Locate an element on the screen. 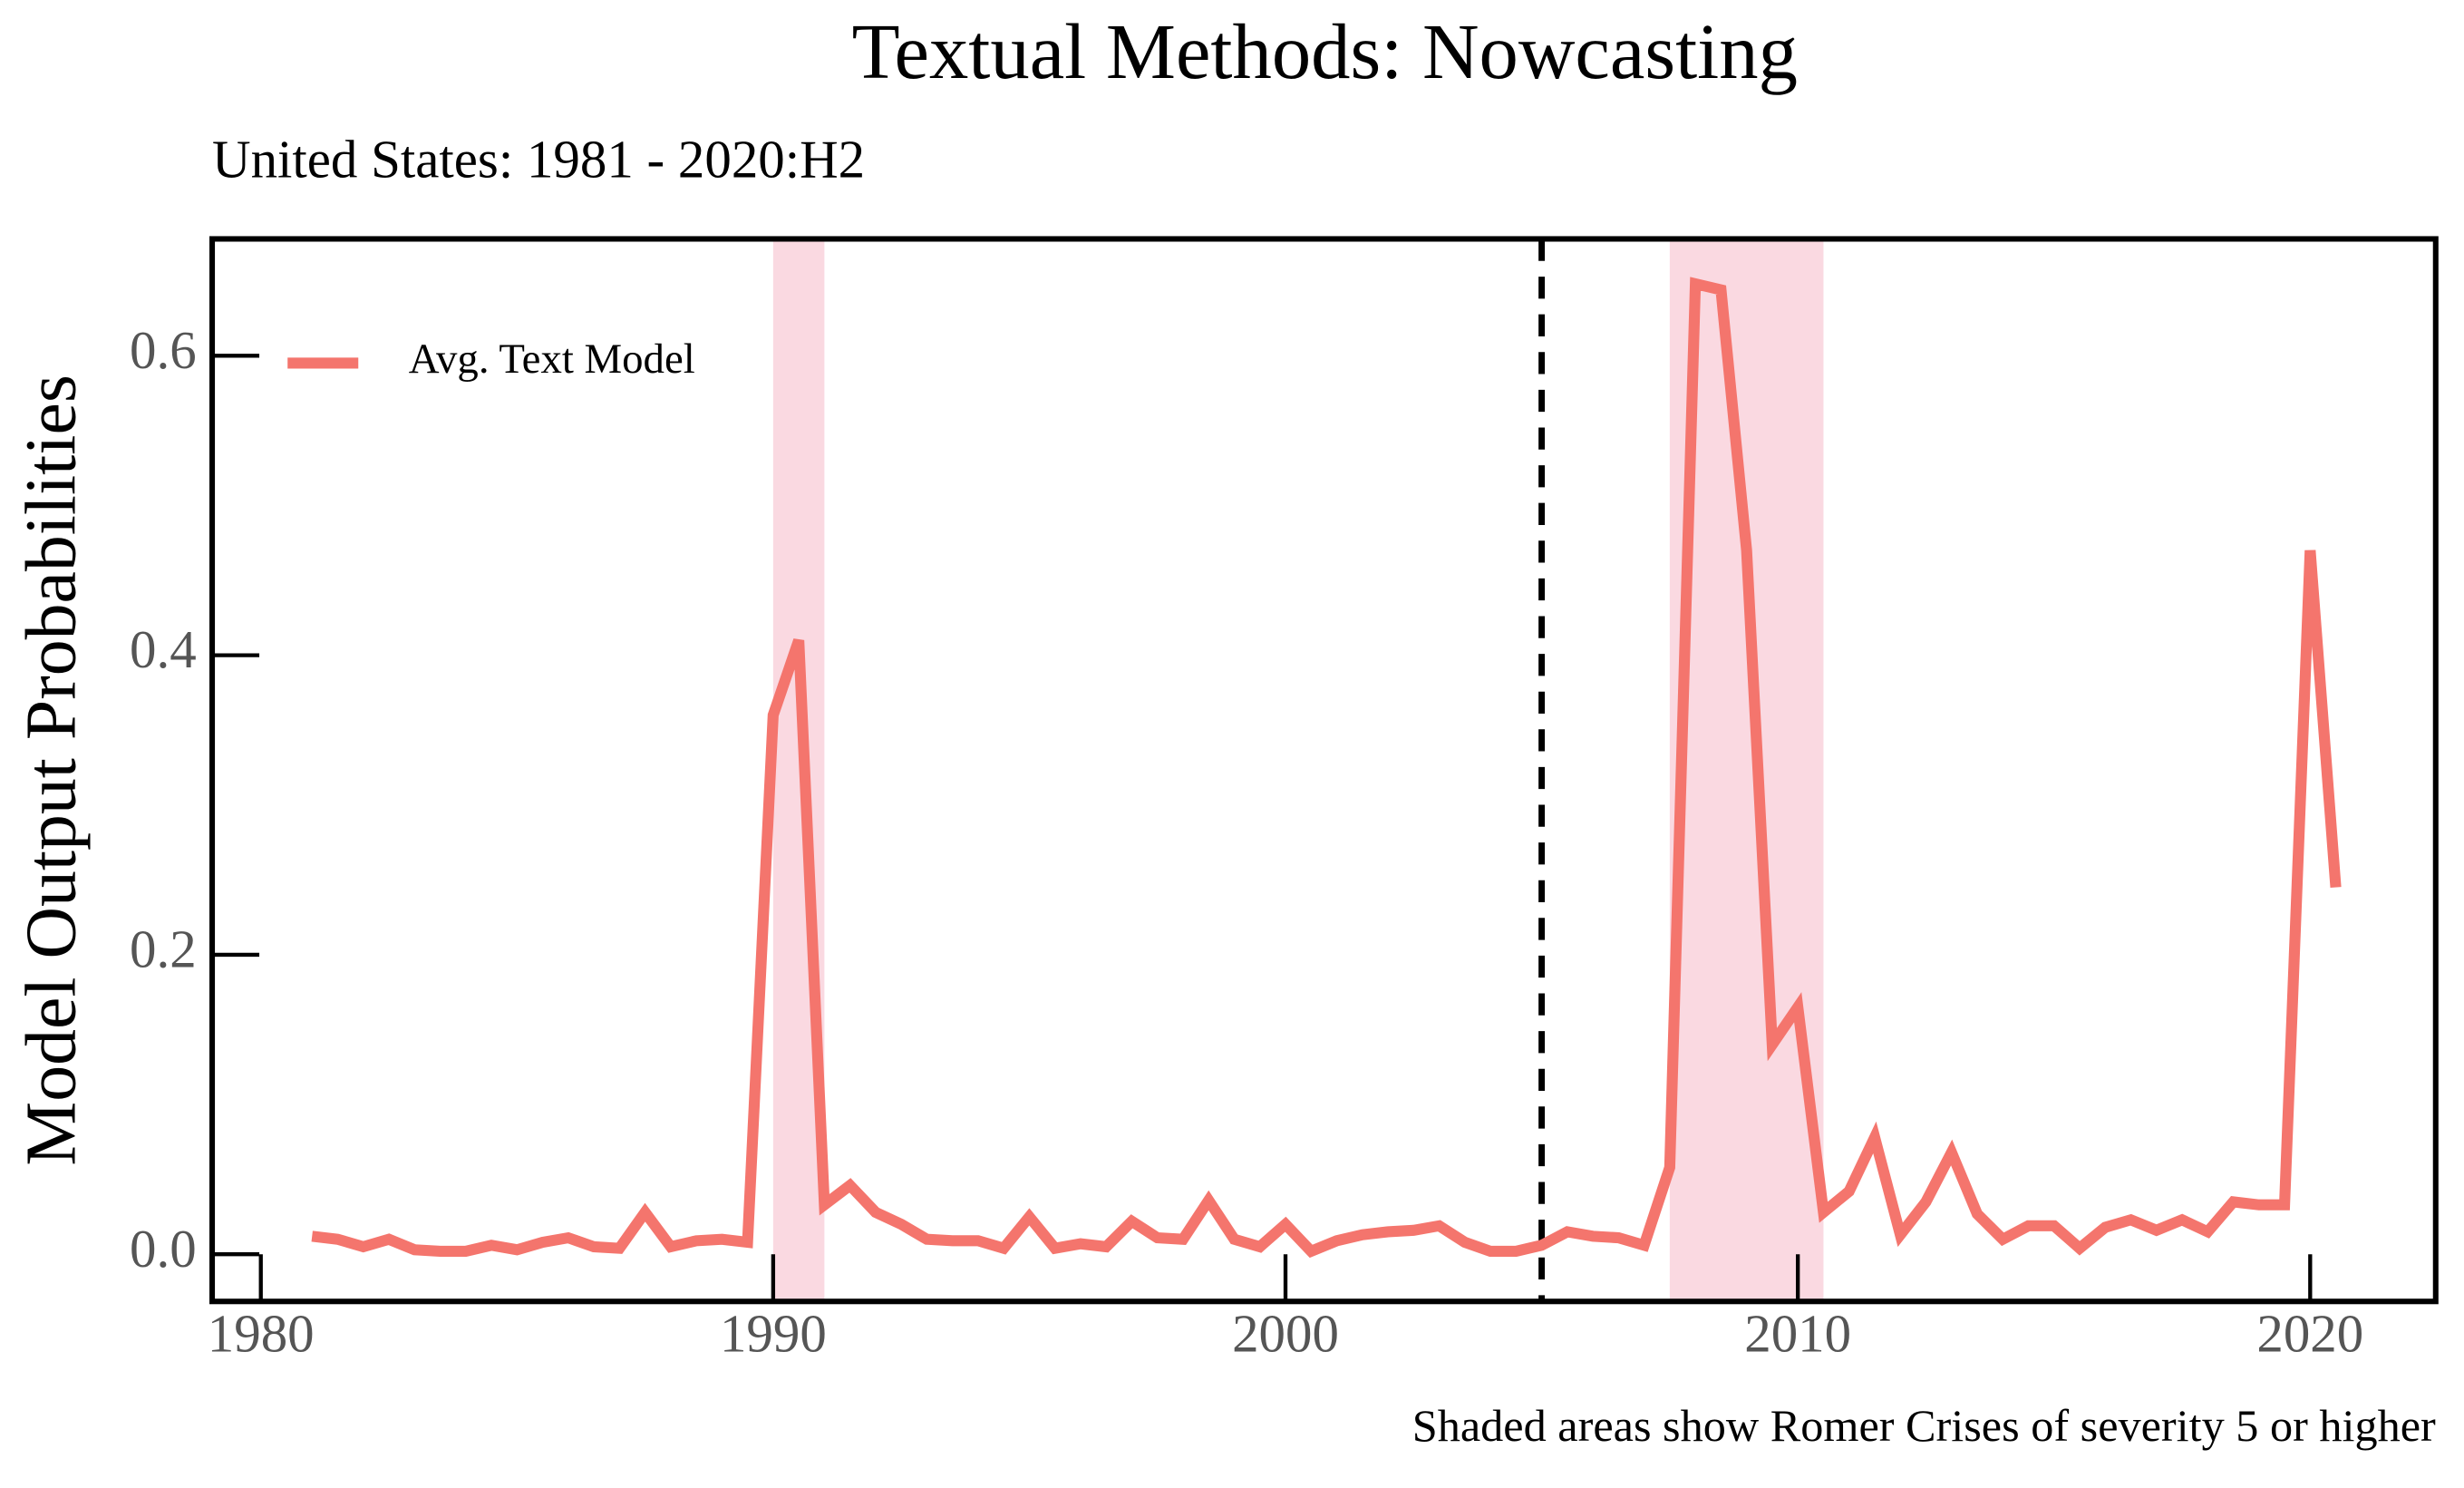 Image resolution: width=2464 pixels, height=1488 pixels. y-tick-label: 0.6 is located at coordinates (163, 350).